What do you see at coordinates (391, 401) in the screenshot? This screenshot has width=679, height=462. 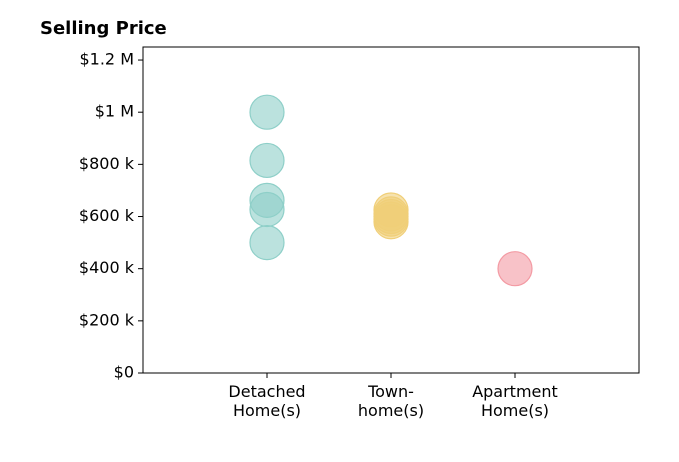 I see `x-tick-label: Town- home(s)` at bounding box center [391, 401].